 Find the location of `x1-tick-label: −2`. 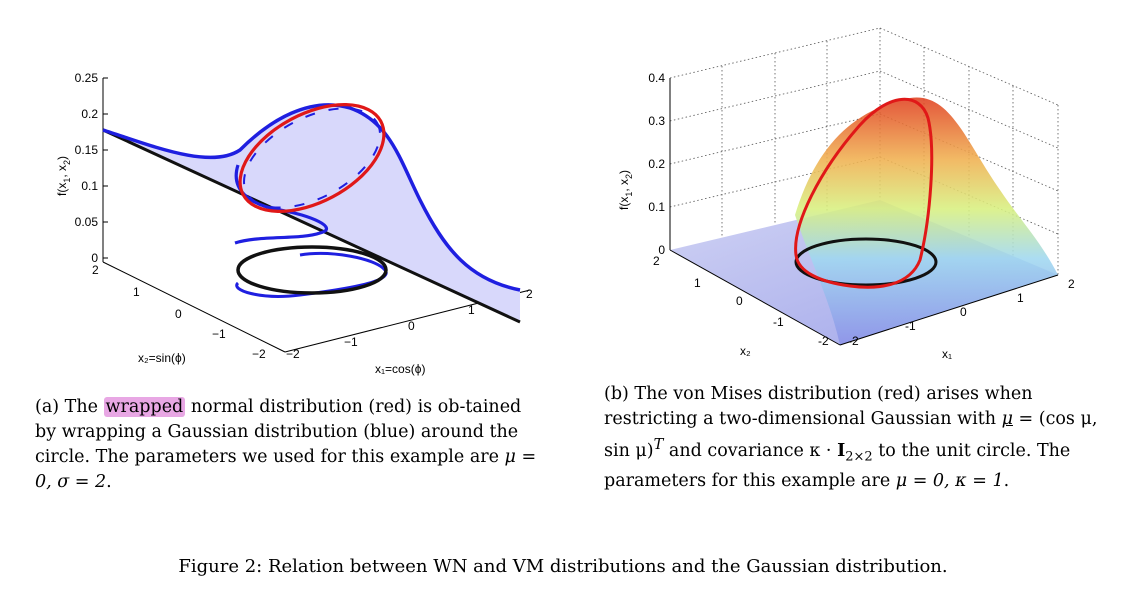

x1-tick-label: −2 is located at coordinates (293, 354).